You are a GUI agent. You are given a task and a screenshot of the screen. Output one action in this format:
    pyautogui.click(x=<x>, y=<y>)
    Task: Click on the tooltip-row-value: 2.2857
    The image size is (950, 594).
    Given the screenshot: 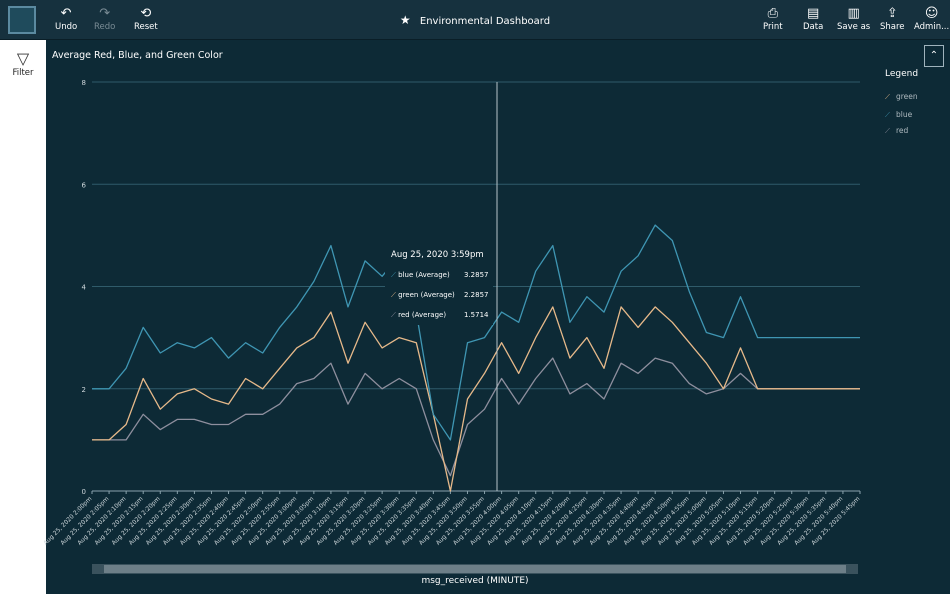 What is the action you would take?
    pyautogui.click(x=476, y=295)
    